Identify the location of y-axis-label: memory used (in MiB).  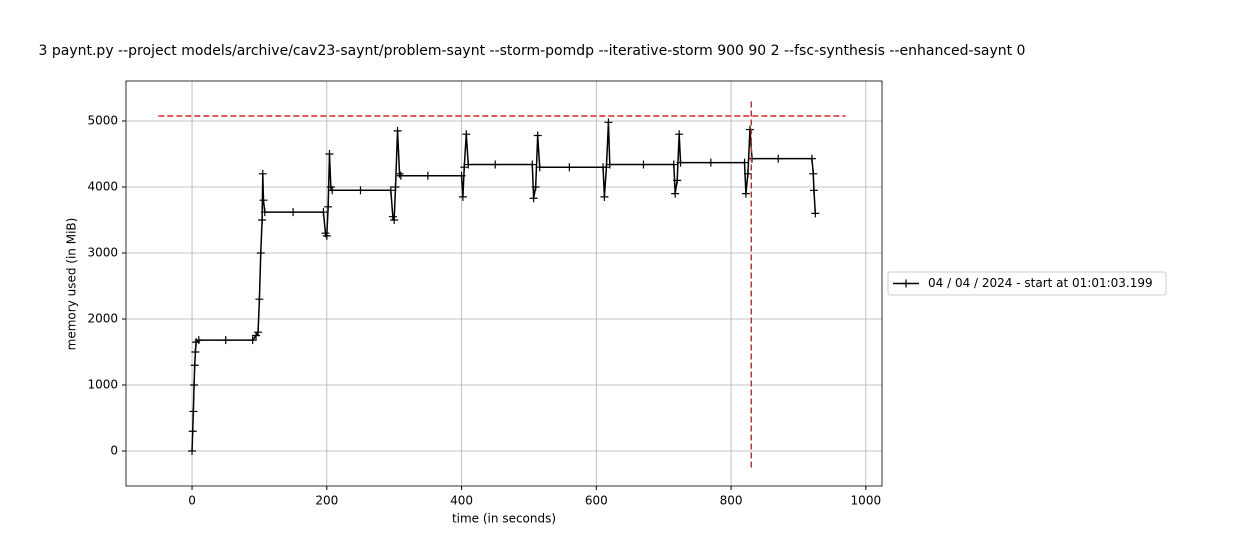
(72, 284).